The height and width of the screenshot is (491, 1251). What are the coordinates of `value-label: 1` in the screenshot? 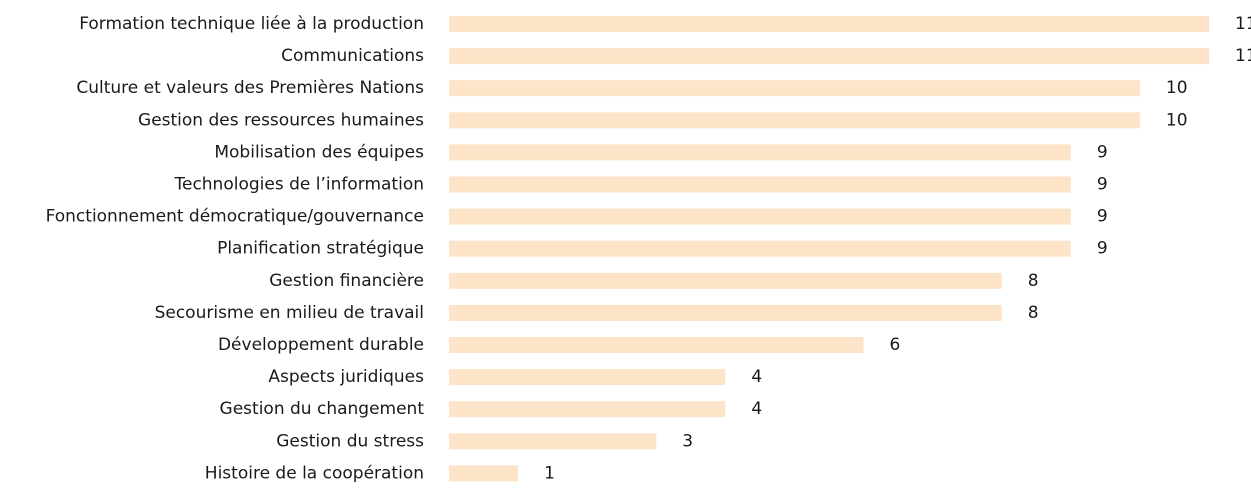 It's located at (549, 473).